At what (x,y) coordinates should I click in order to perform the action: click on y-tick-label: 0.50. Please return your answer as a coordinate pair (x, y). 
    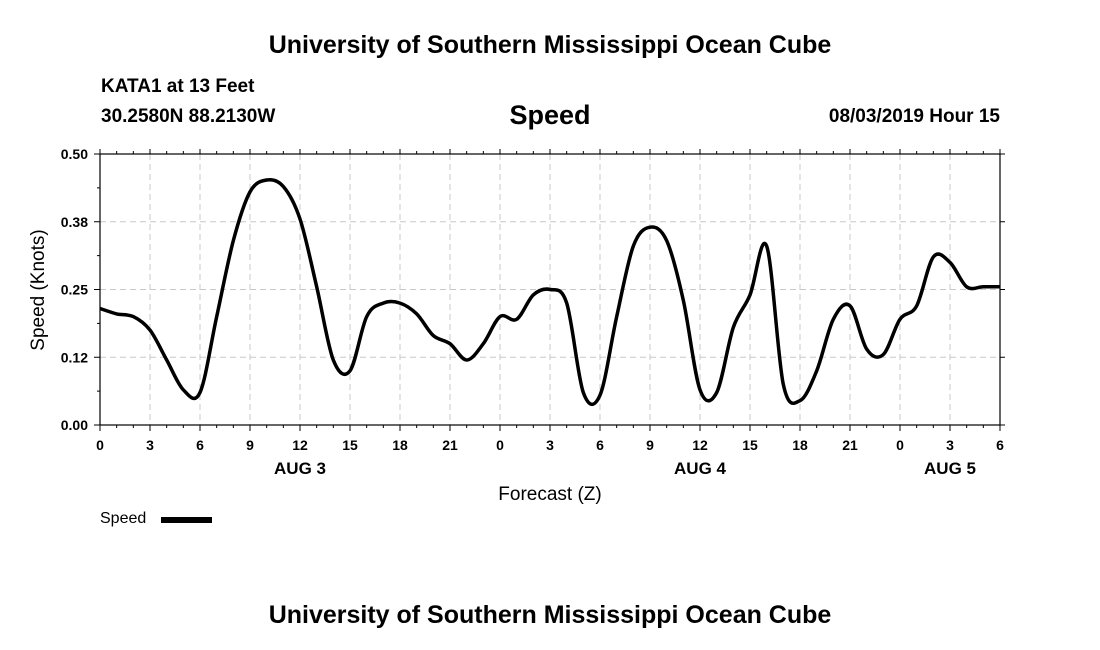
    Looking at the image, I should click on (74, 154).